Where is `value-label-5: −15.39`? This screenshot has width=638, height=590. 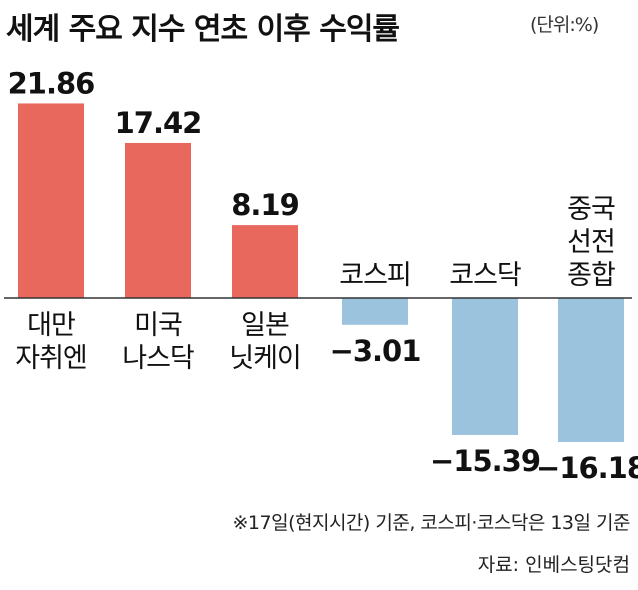 value-label-5: −15.39 is located at coordinates (485, 461).